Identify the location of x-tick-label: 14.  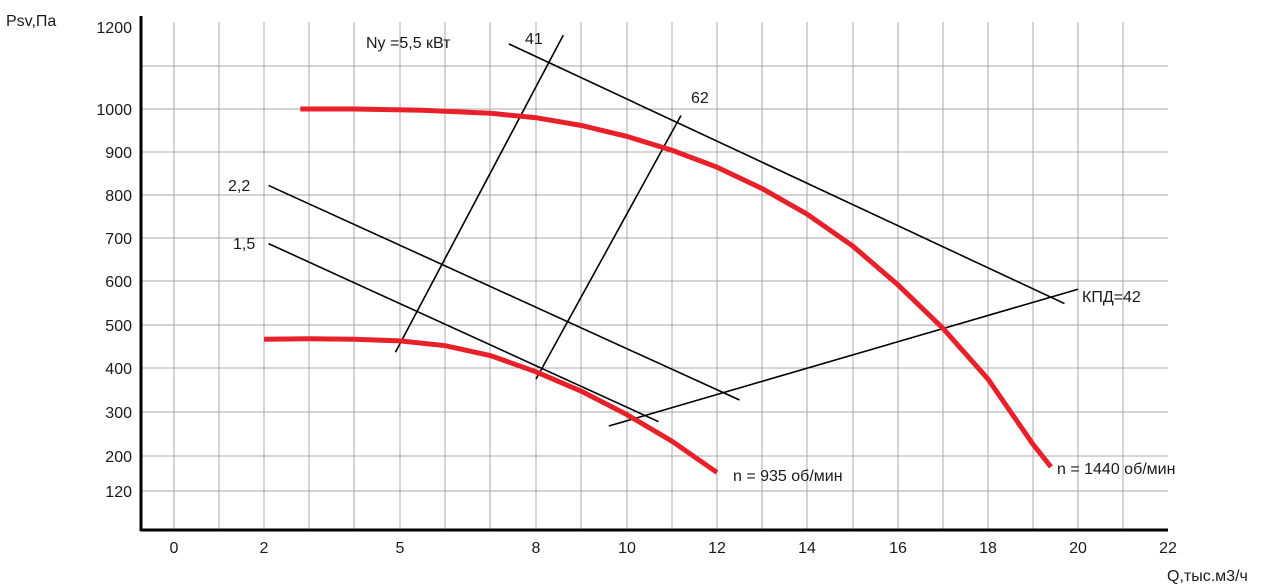
(807, 548).